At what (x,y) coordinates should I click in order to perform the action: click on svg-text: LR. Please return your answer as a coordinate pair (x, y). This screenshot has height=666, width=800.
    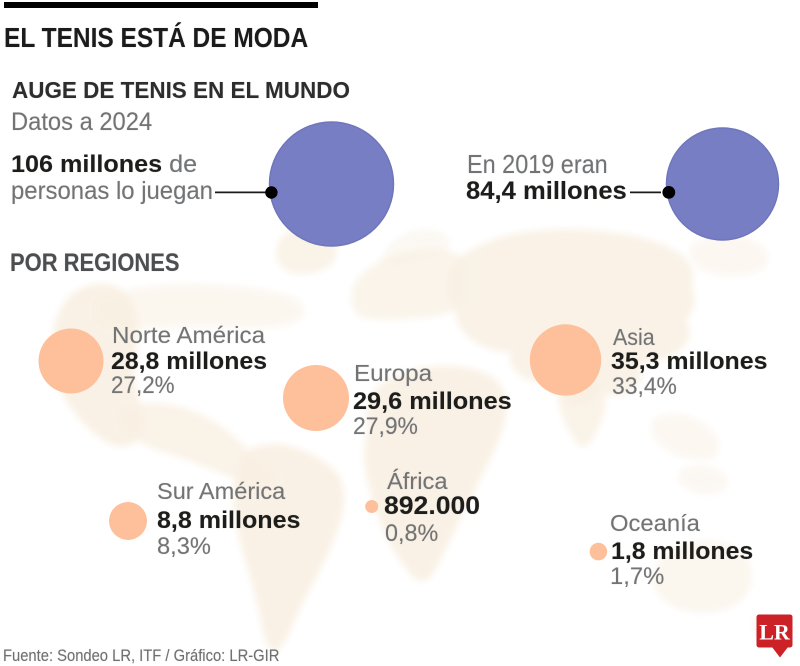
    Looking at the image, I should click on (775, 632).